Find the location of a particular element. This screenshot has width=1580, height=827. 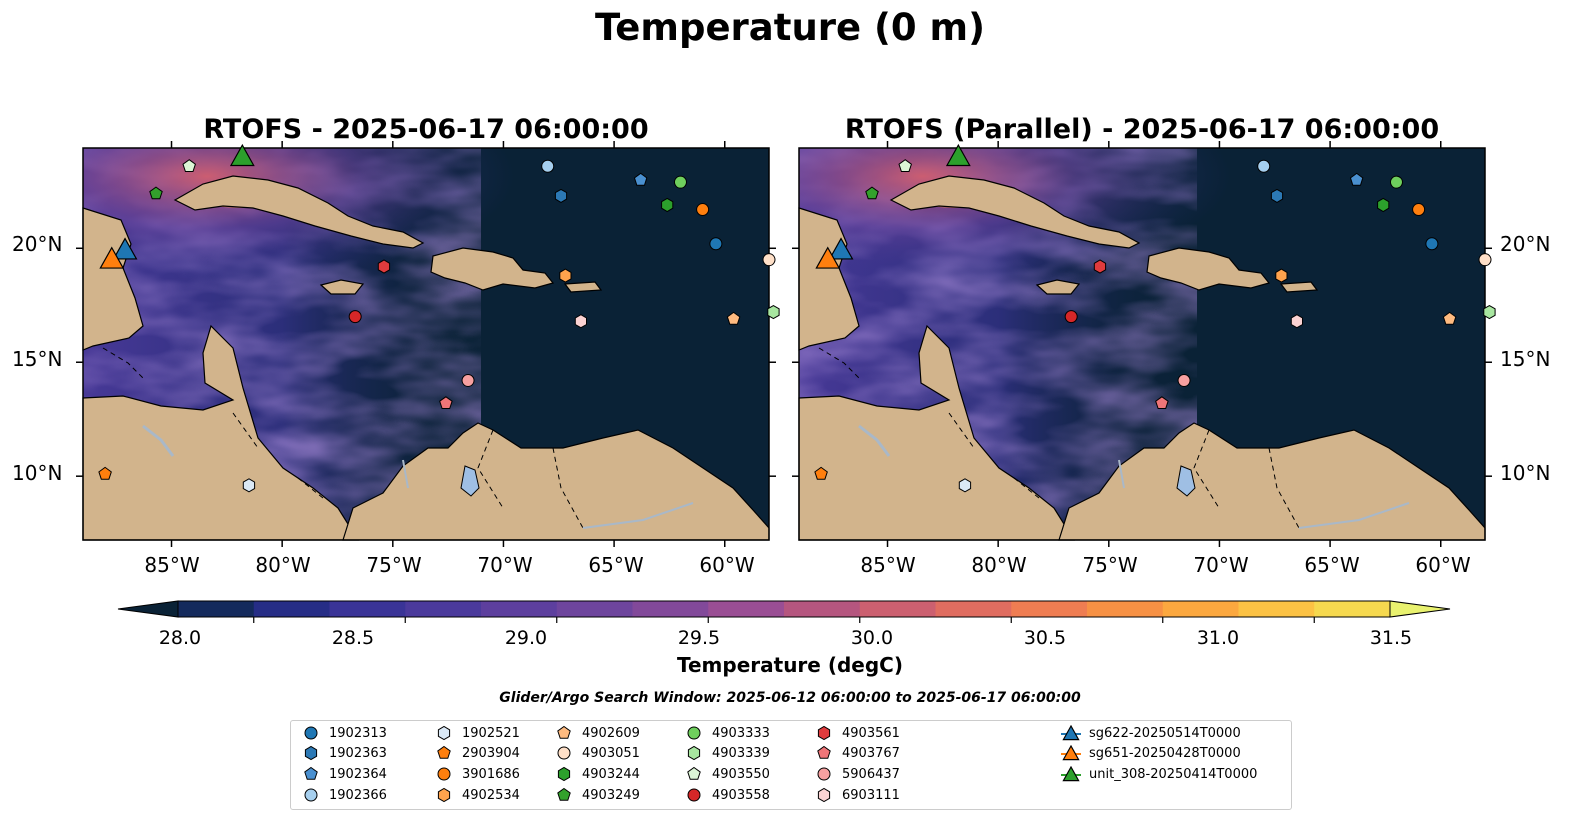

lon-label-right-80w: 80°W is located at coordinates (999, 565).